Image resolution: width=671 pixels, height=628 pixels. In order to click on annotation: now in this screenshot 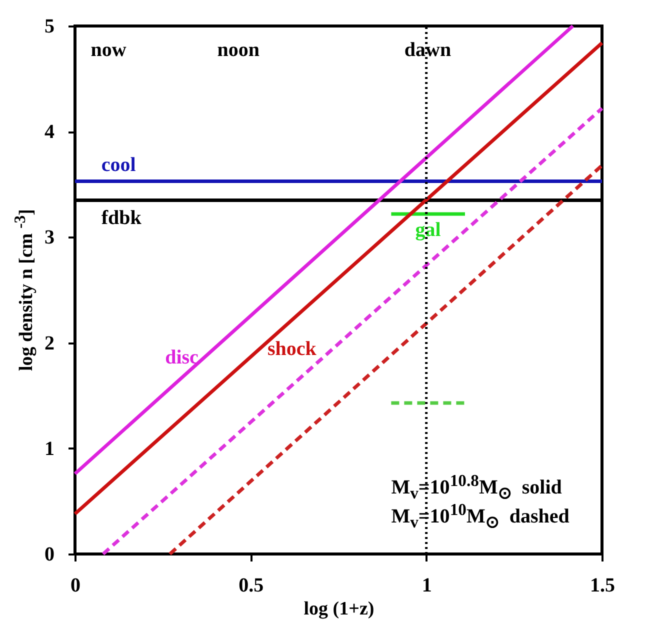, I will do `click(108, 50)`.